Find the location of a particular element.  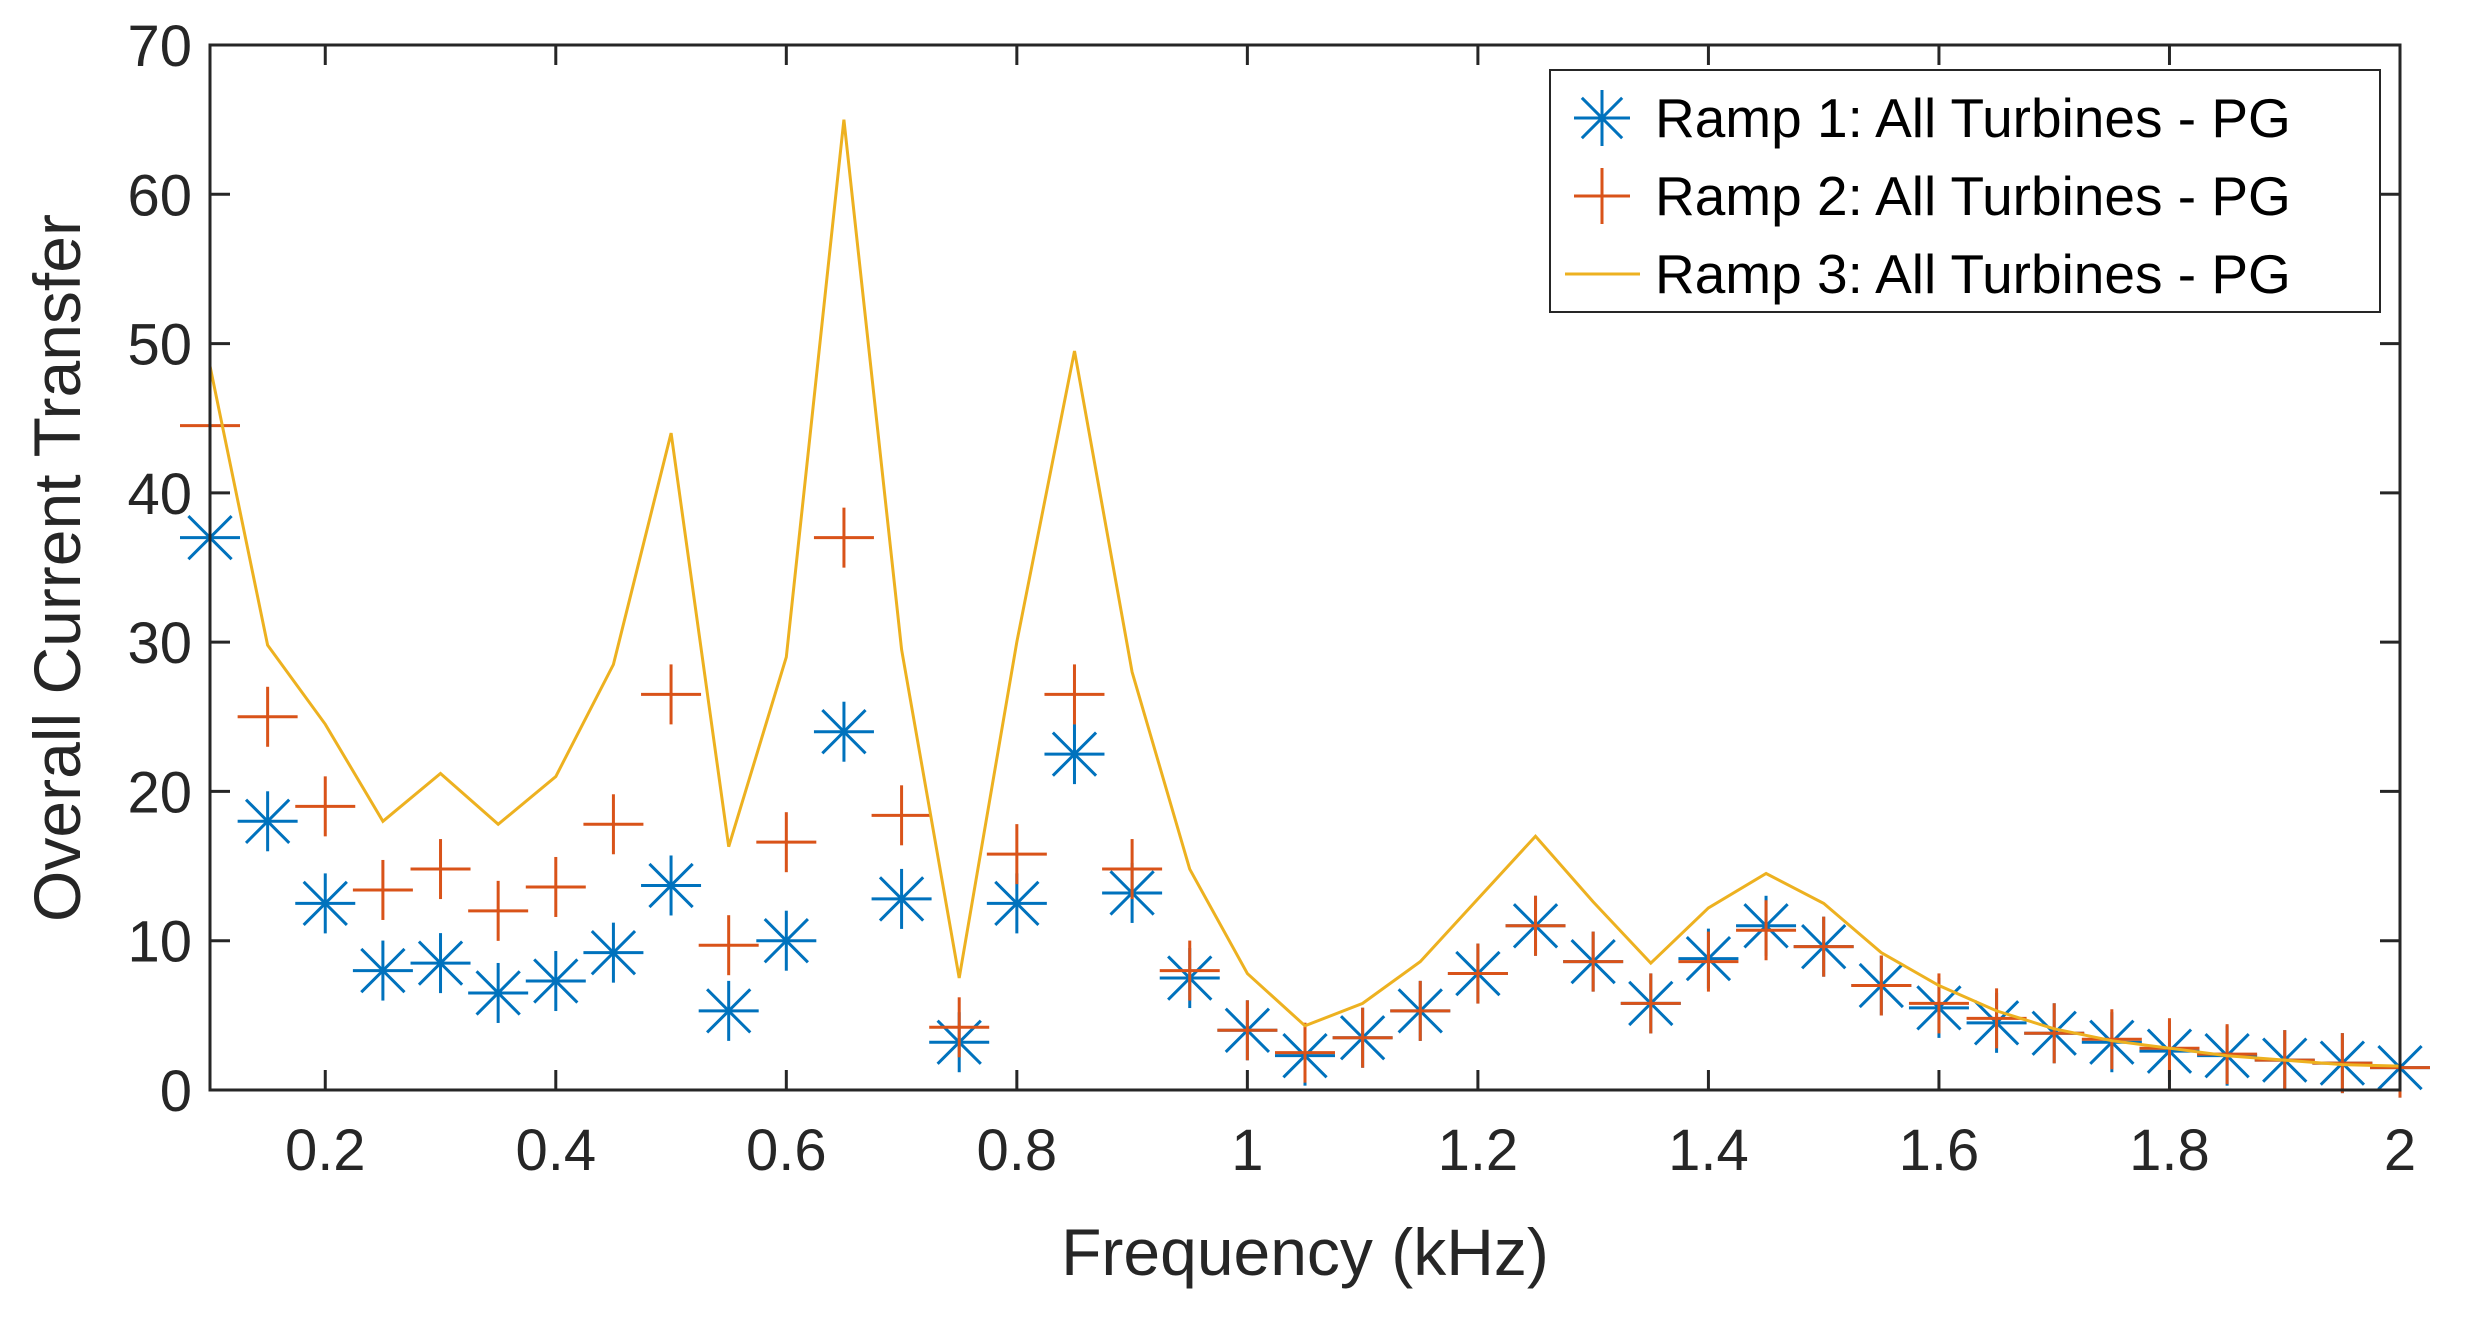

x-tick-label: 0.4 is located at coordinates (555, 1150).